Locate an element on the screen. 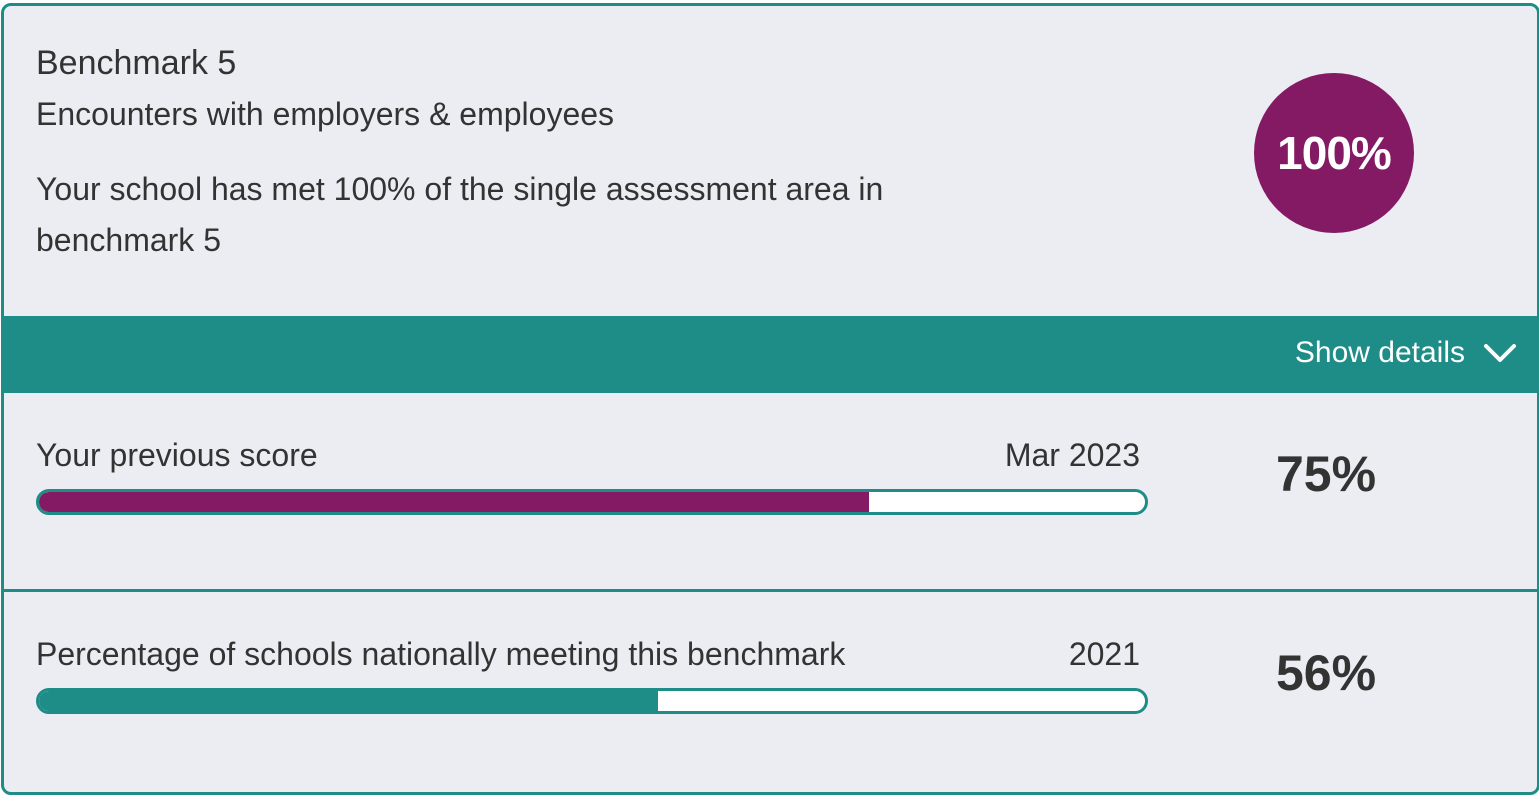 This screenshot has height=795, width=1539. title: Benchmark 5 is located at coordinates (136, 63).